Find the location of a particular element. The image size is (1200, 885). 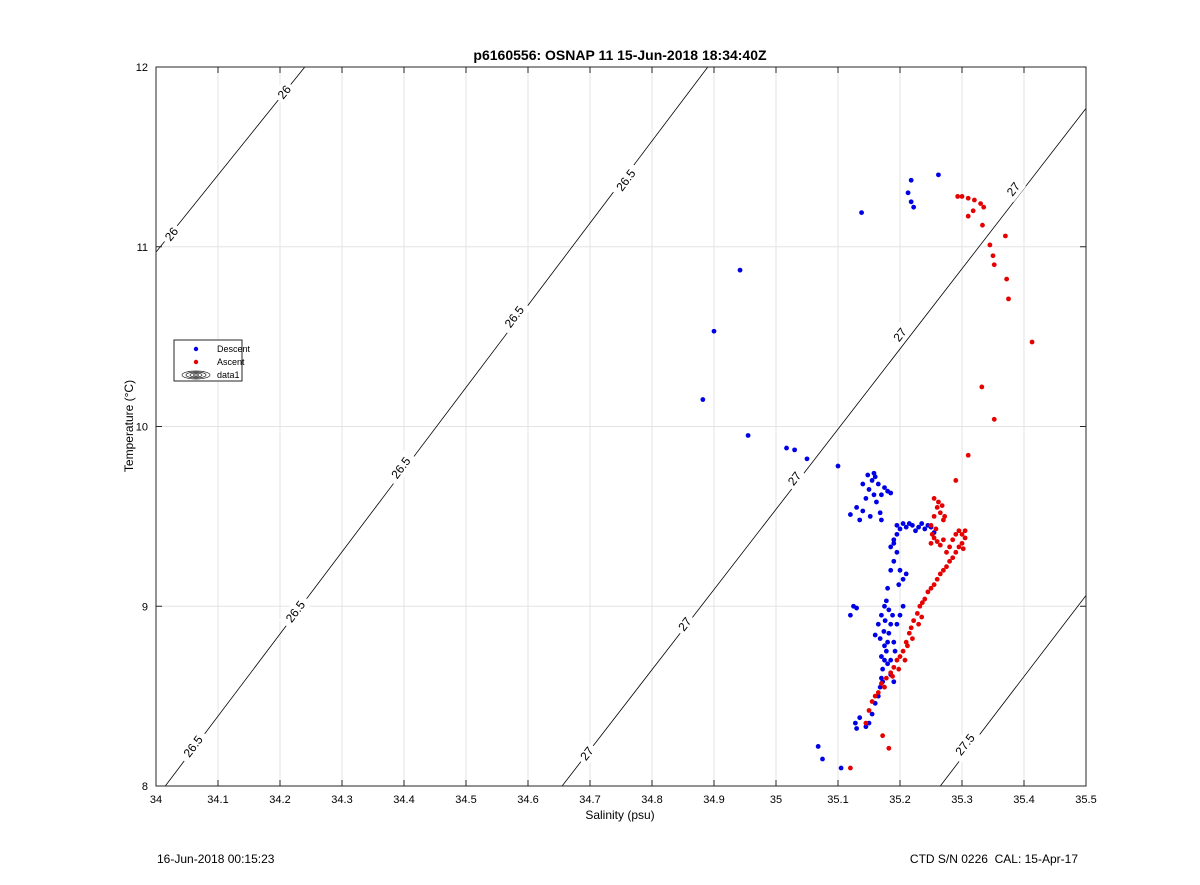

descent-series is located at coordinates (820, 471).